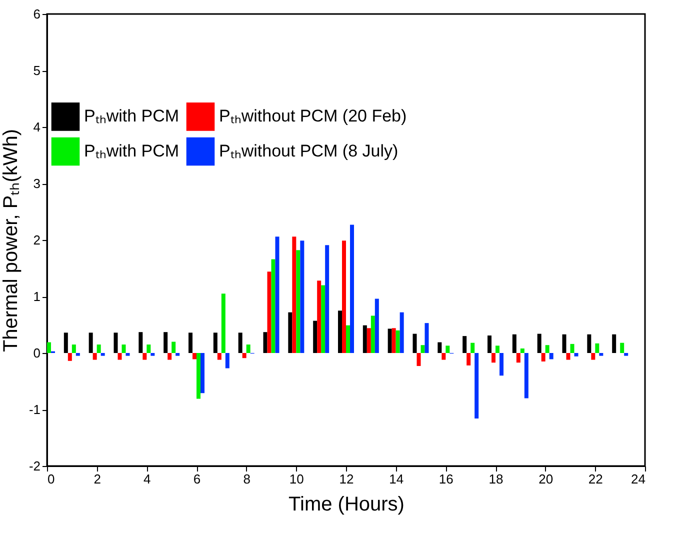 Image resolution: width=698 pixels, height=540 pixels. What do you see at coordinates (147, 479) in the screenshot?
I see `x-tick-label: 4` at bounding box center [147, 479].